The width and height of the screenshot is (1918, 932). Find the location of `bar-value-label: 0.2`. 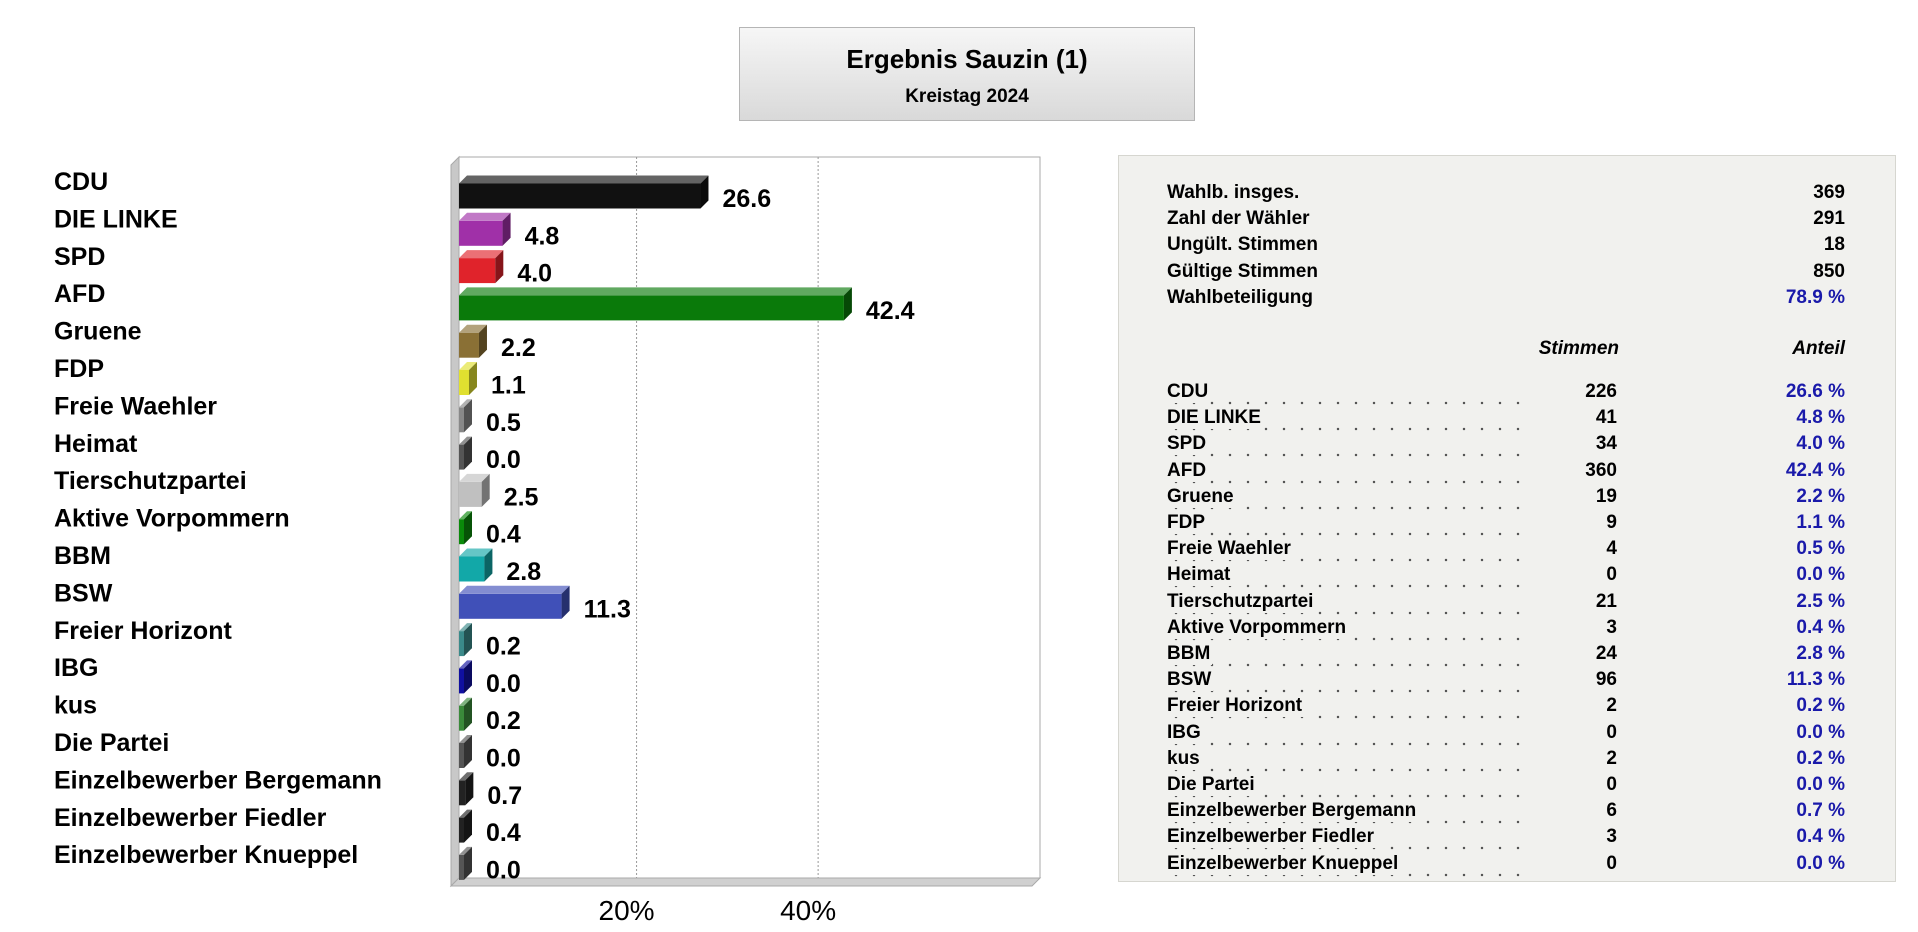

bar-value-label: 0.2 is located at coordinates (503, 721).